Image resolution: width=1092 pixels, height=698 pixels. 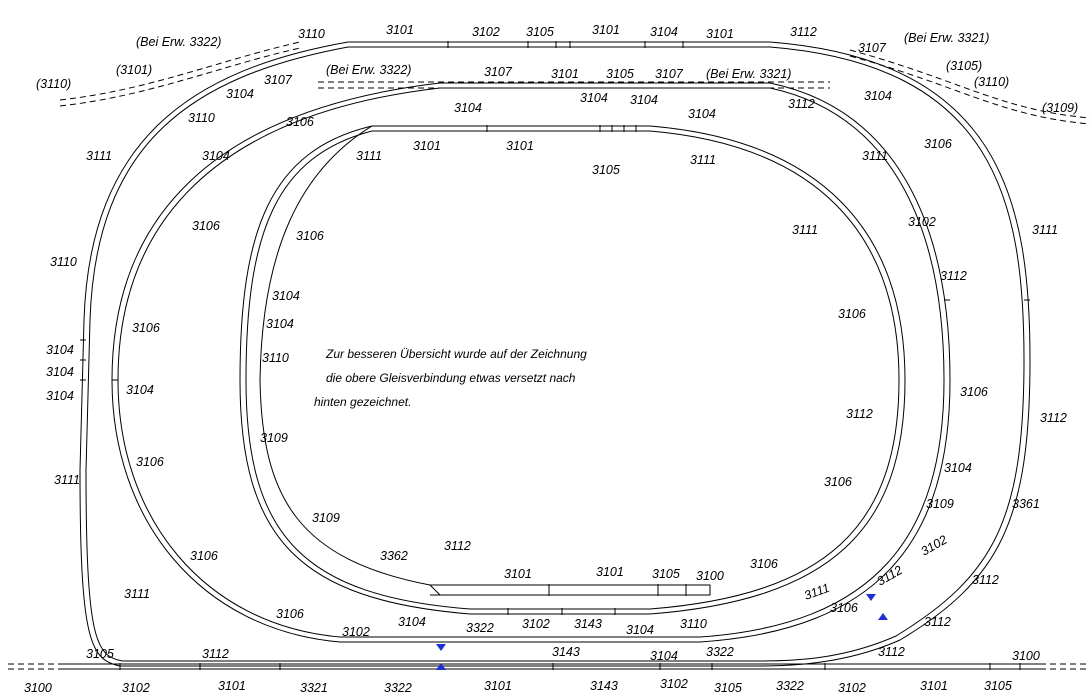 What do you see at coordinates (441, 647) in the screenshot?
I see `marker-left-top` at bounding box center [441, 647].